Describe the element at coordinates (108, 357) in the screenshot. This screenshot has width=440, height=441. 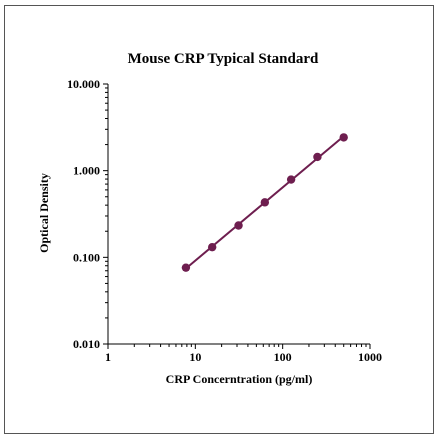
I see `x-tick-label: 1` at that location.